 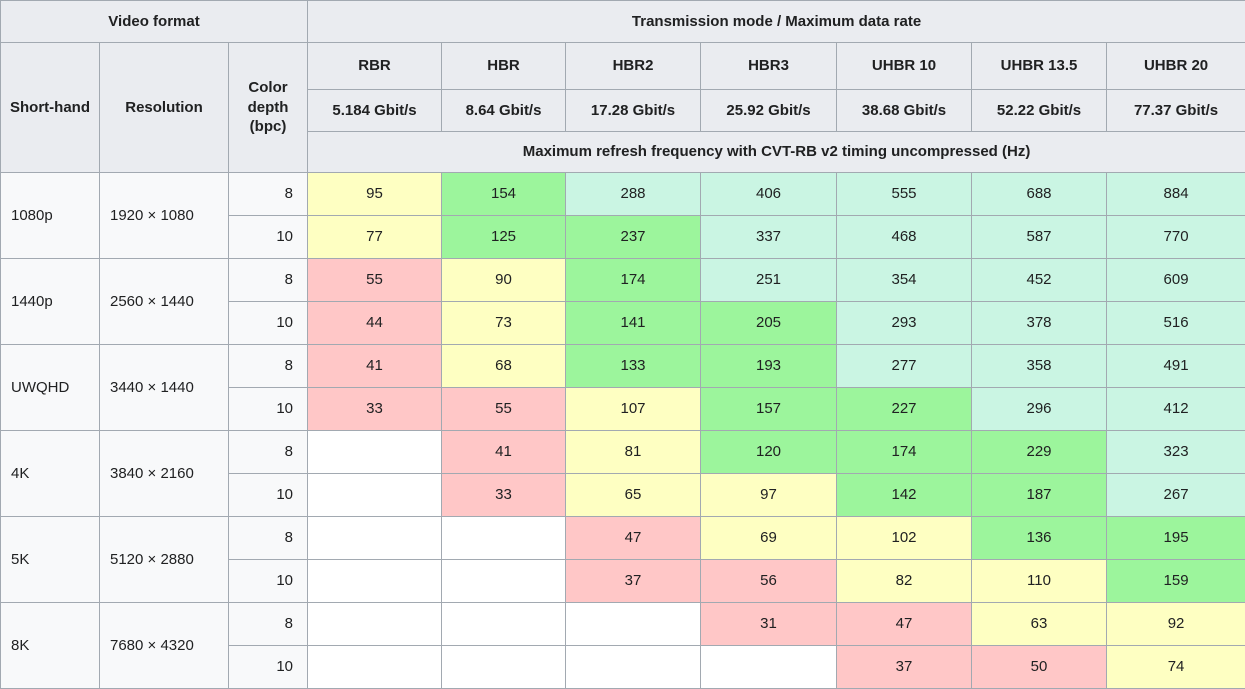 I want to click on shorthand-cell-1080p: 1080p, so click(x=50, y=215).